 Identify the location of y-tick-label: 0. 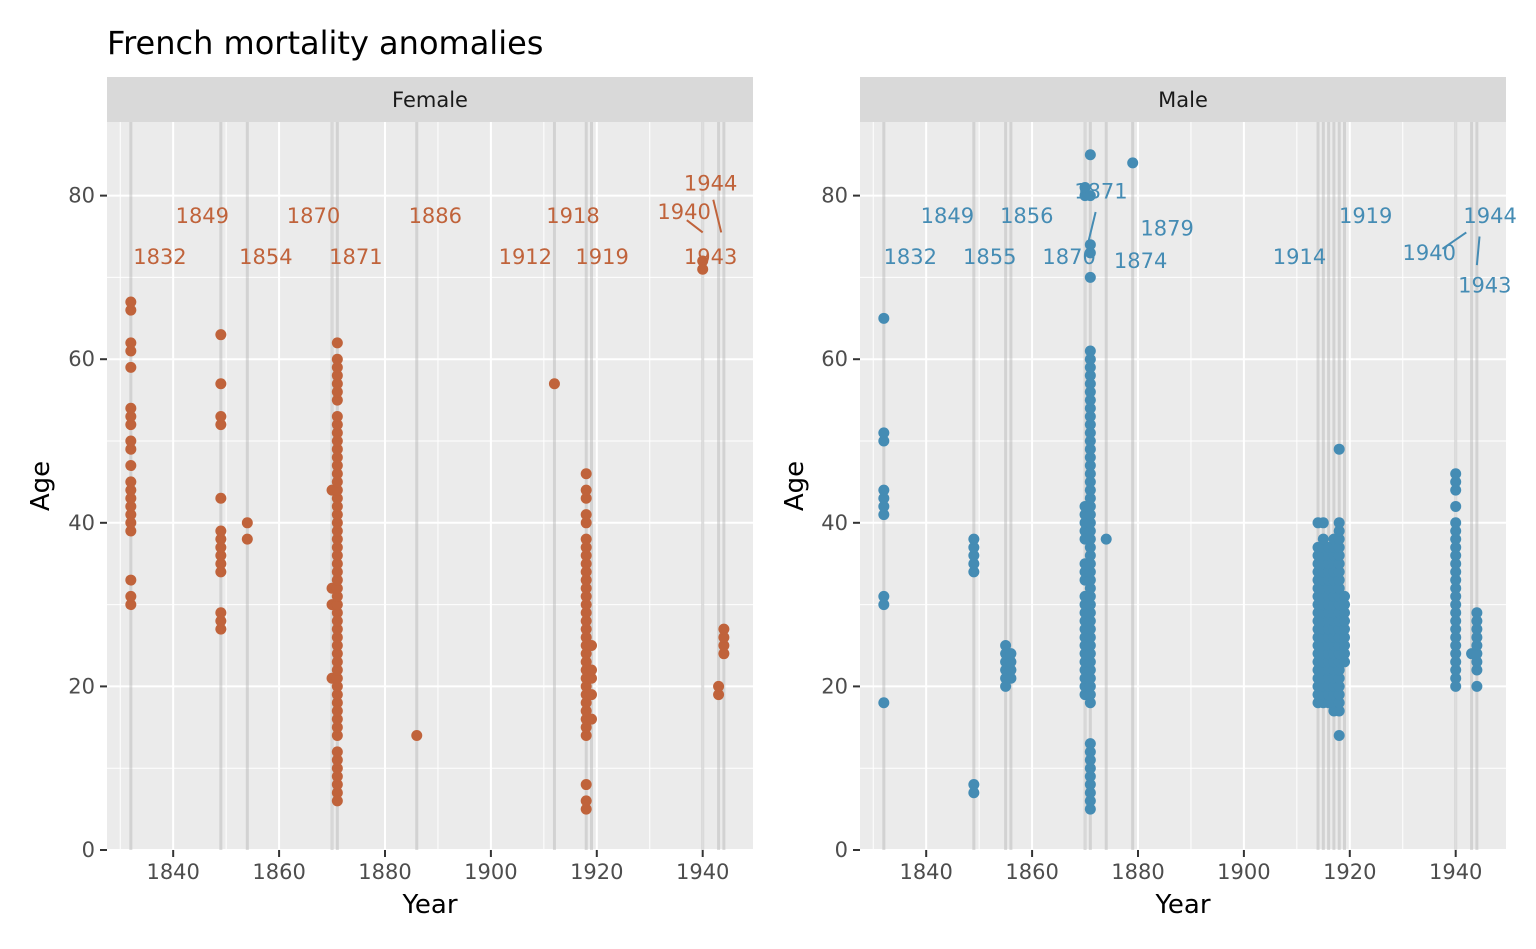
(88, 850).